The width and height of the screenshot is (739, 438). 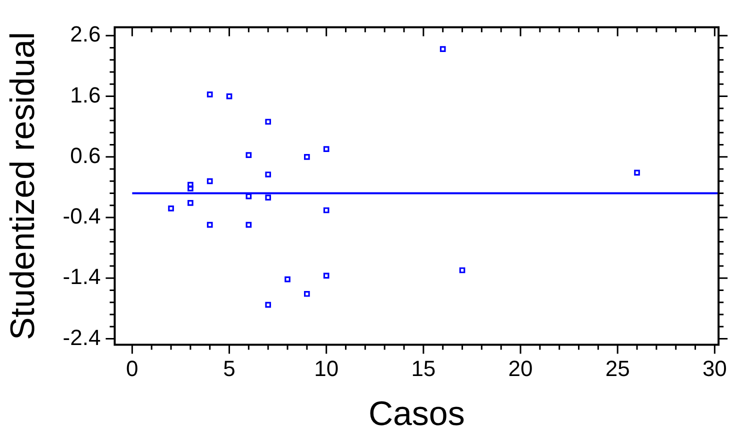 What do you see at coordinates (132, 369) in the screenshot?
I see `x-tick-label: 0` at bounding box center [132, 369].